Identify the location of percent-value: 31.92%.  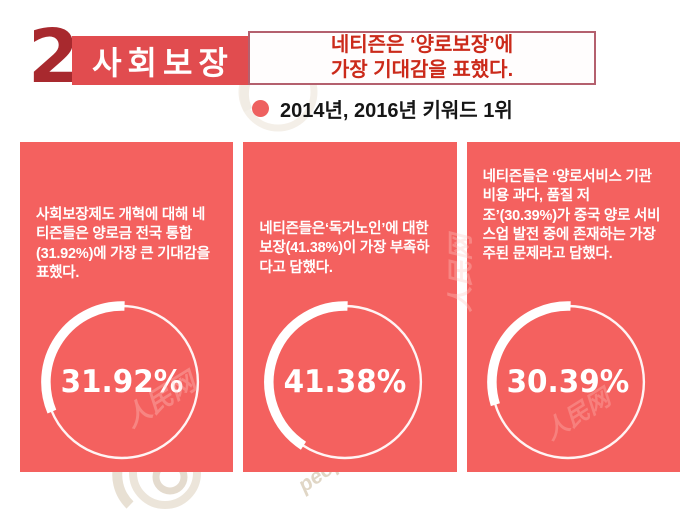
(121, 382).